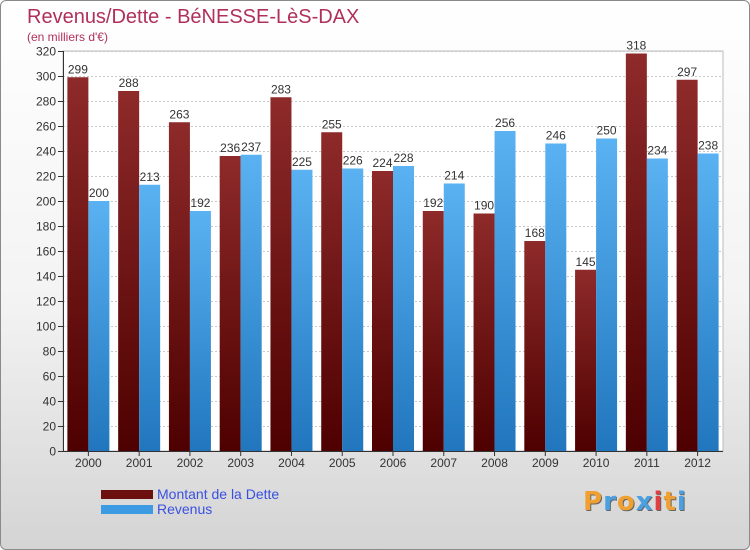  Describe the element at coordinates (127, 509) in the screenshot. I see `legend-swatch-revenus` at that location.